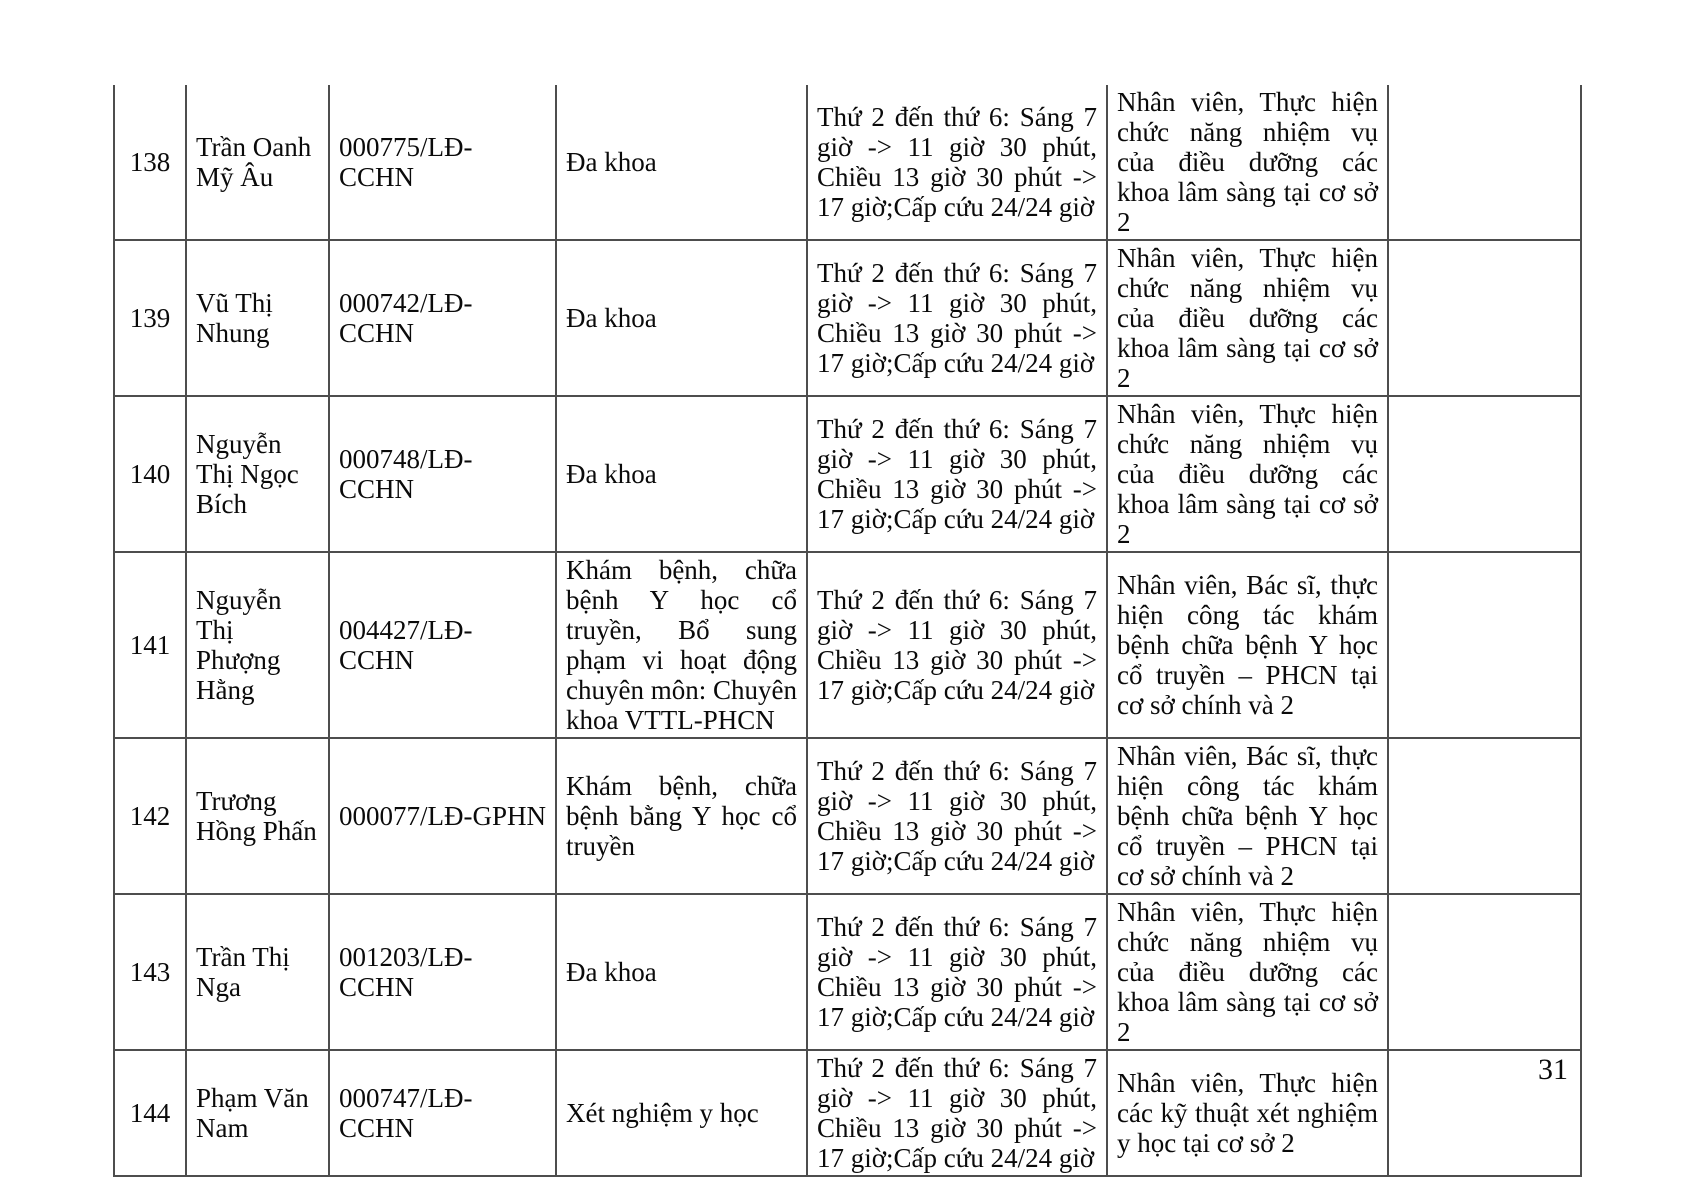 Image resolution: width=1684 pixels, height=1190 pixels. I want to click on page-number: 31, so click(1553, 1069).